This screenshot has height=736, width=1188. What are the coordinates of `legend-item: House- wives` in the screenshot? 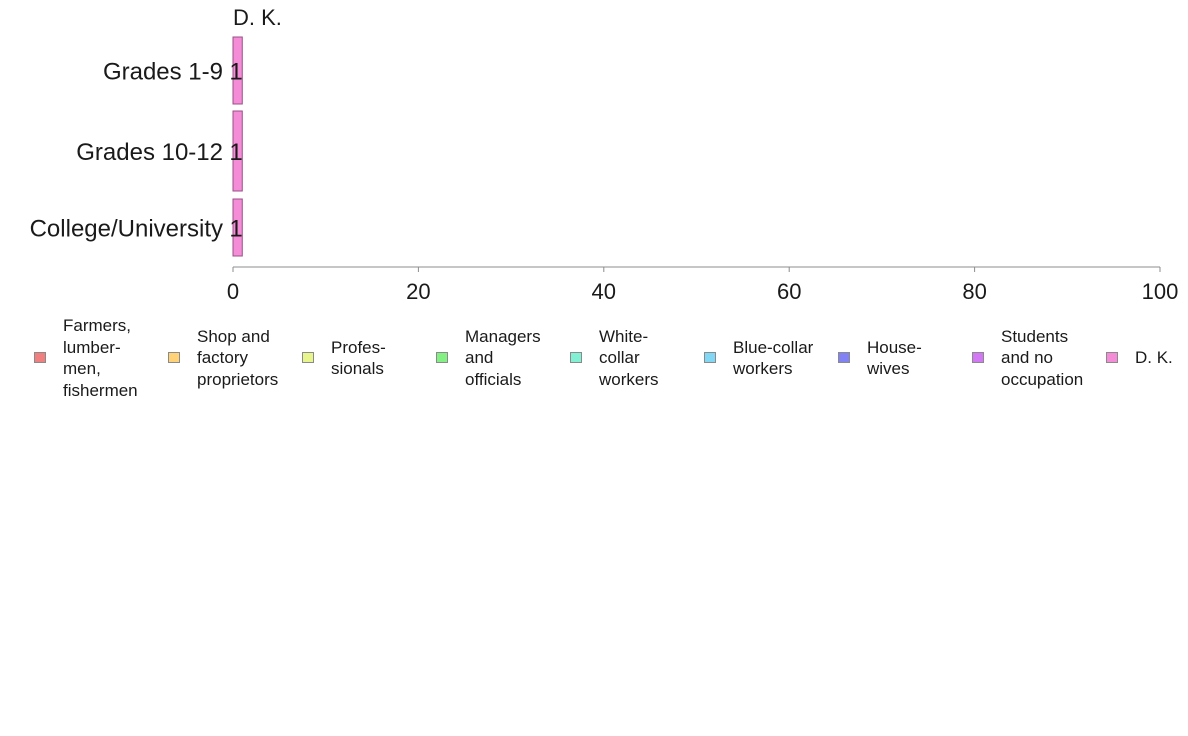 It's located at (880, 349).